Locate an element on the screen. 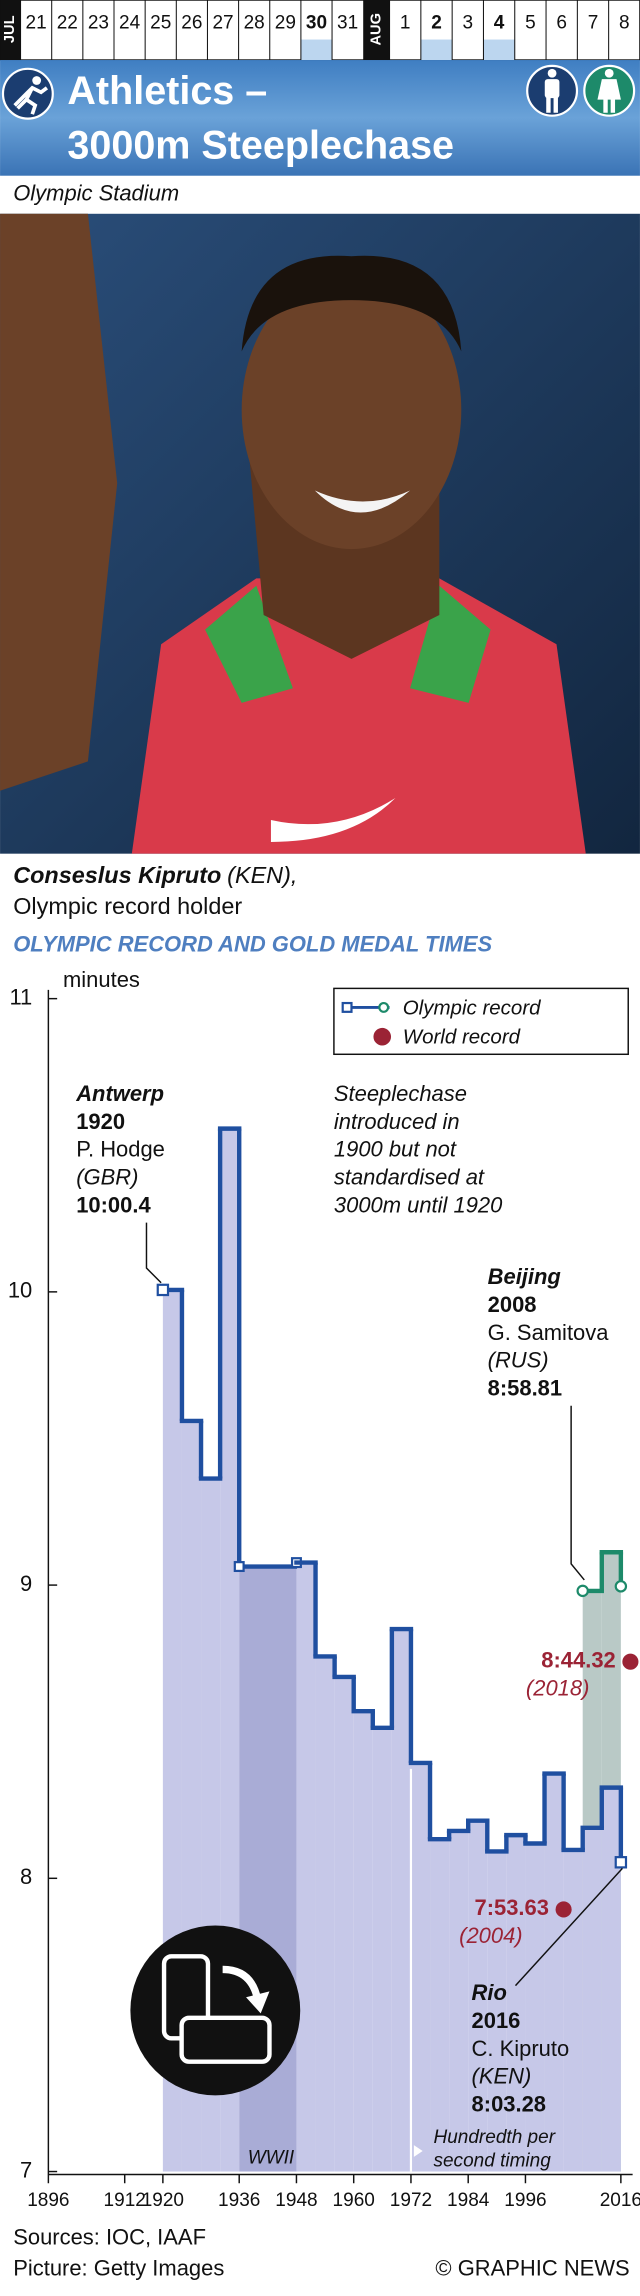 The width and height of the screenshot is (640, 2296). day-label: 8 is located at coordinates (624, 22).